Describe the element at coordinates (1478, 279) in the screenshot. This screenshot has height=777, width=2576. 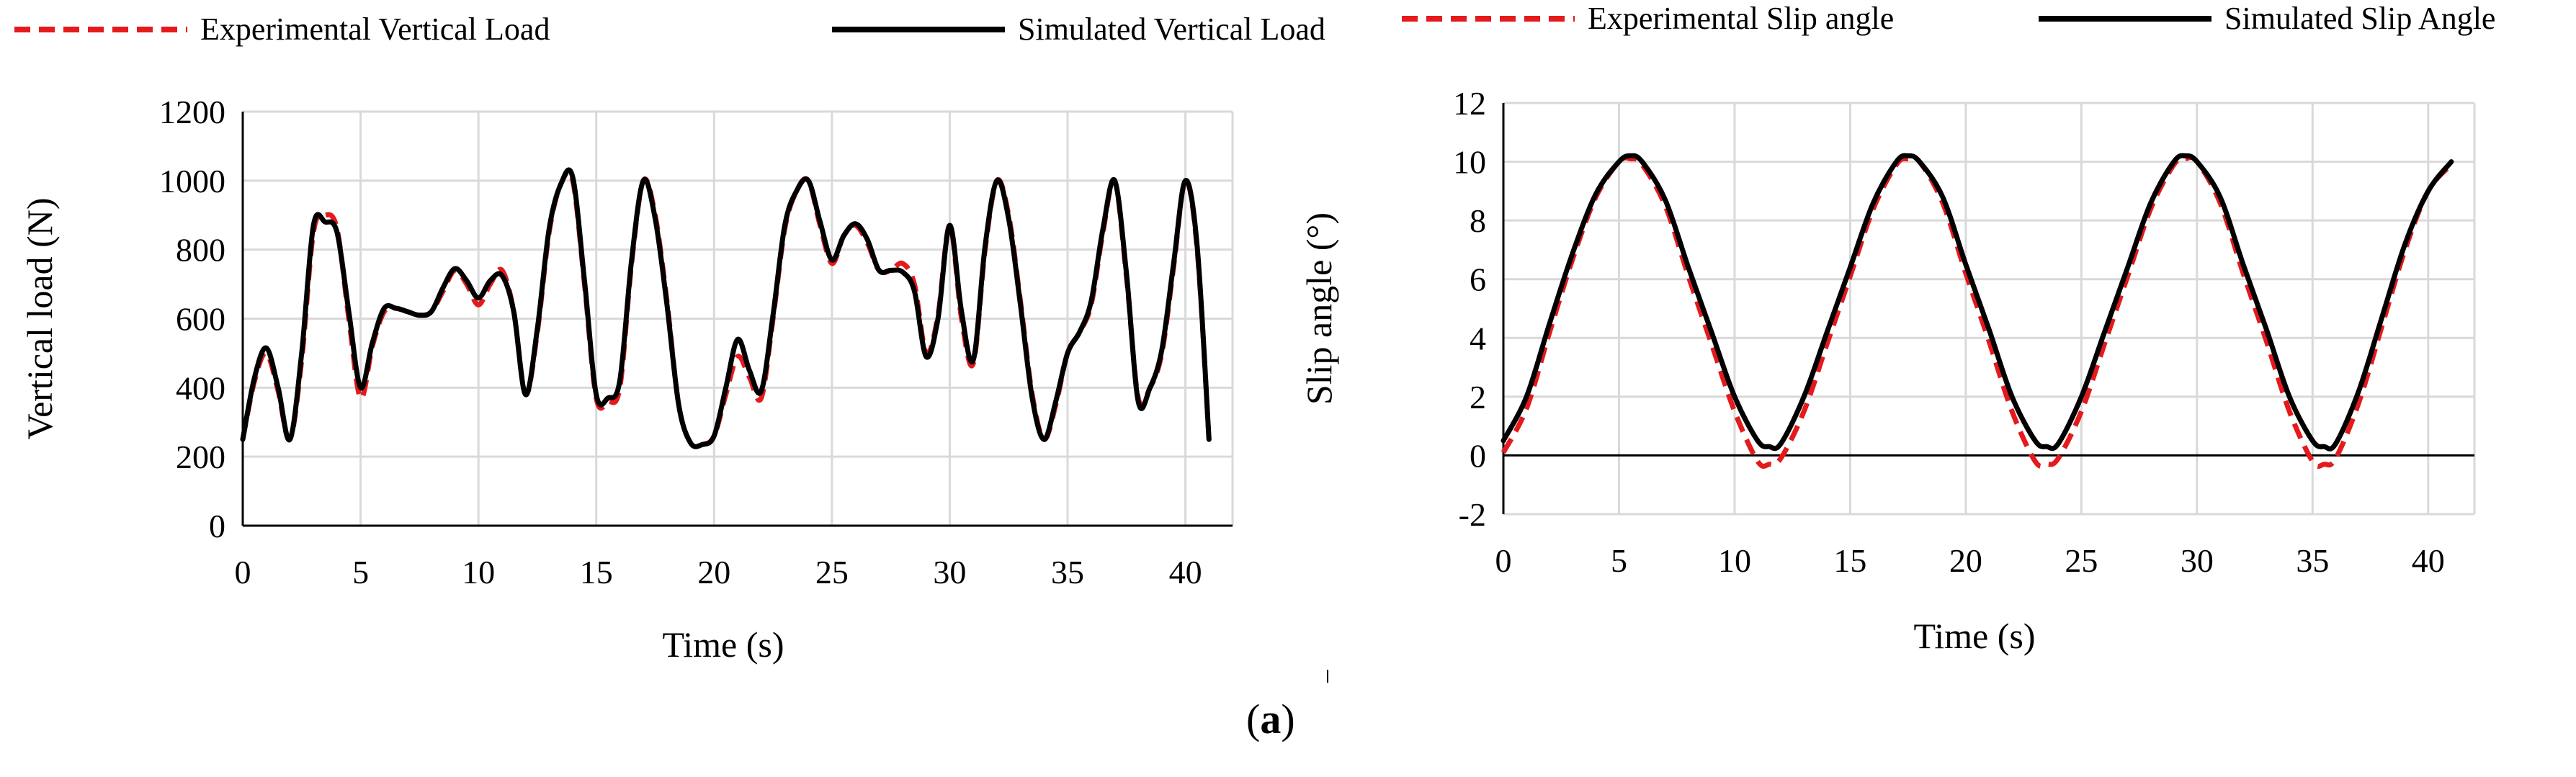
I see `y-tick-label: 6` at that location.